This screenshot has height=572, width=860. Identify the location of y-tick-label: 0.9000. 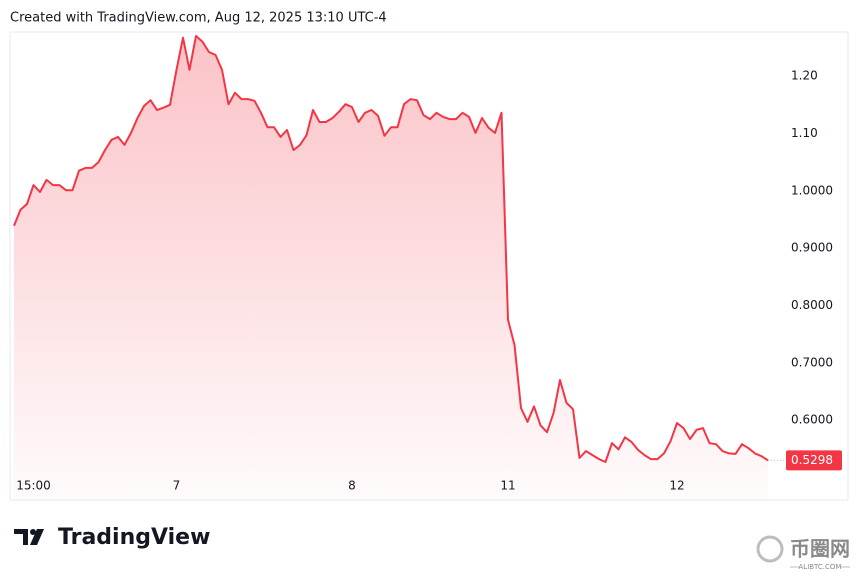
(812, 248).